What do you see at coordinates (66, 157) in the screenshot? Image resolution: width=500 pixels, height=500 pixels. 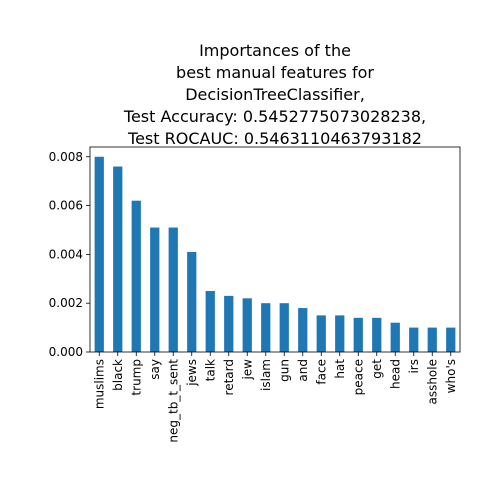 I see `y-tick-label: 0.008` at bounding box center [66, 157].